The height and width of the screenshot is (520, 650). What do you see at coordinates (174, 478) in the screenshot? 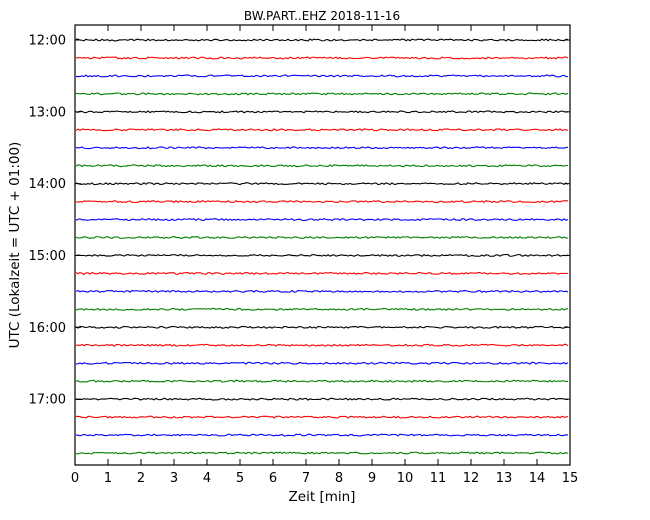
I see `x-tick-label: 3` at bounding box center [174, 478].